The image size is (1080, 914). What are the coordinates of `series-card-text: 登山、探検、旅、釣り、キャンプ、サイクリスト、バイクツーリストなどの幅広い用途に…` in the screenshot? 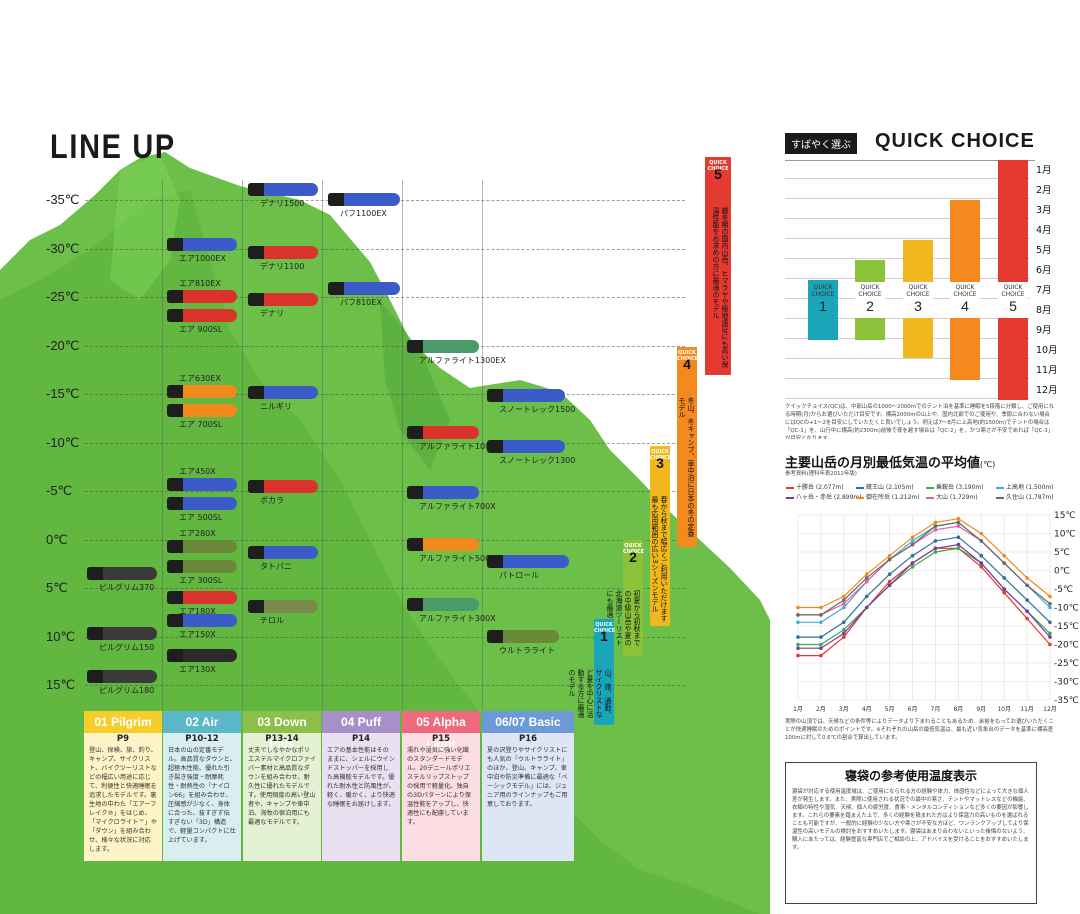 It's located at (123, 800).